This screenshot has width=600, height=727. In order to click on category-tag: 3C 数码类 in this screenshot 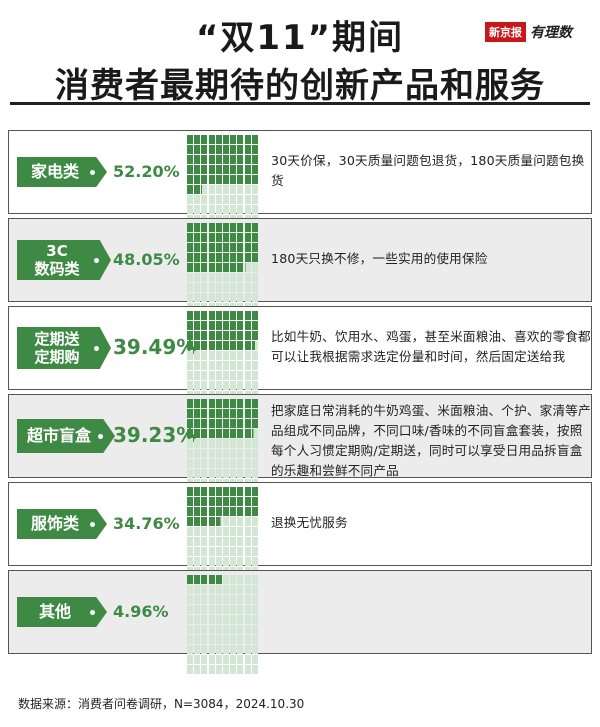, I will do `click(64, 260)`.